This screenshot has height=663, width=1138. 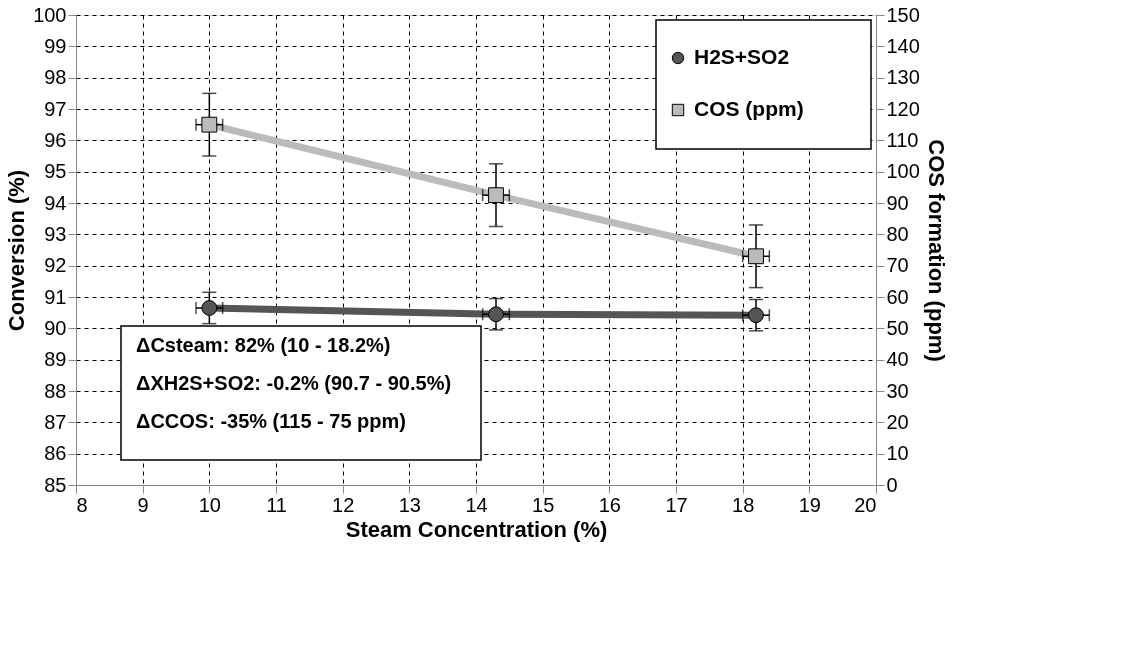 I want to click on y2-tick-label: 80, so click(x=897, y=233).